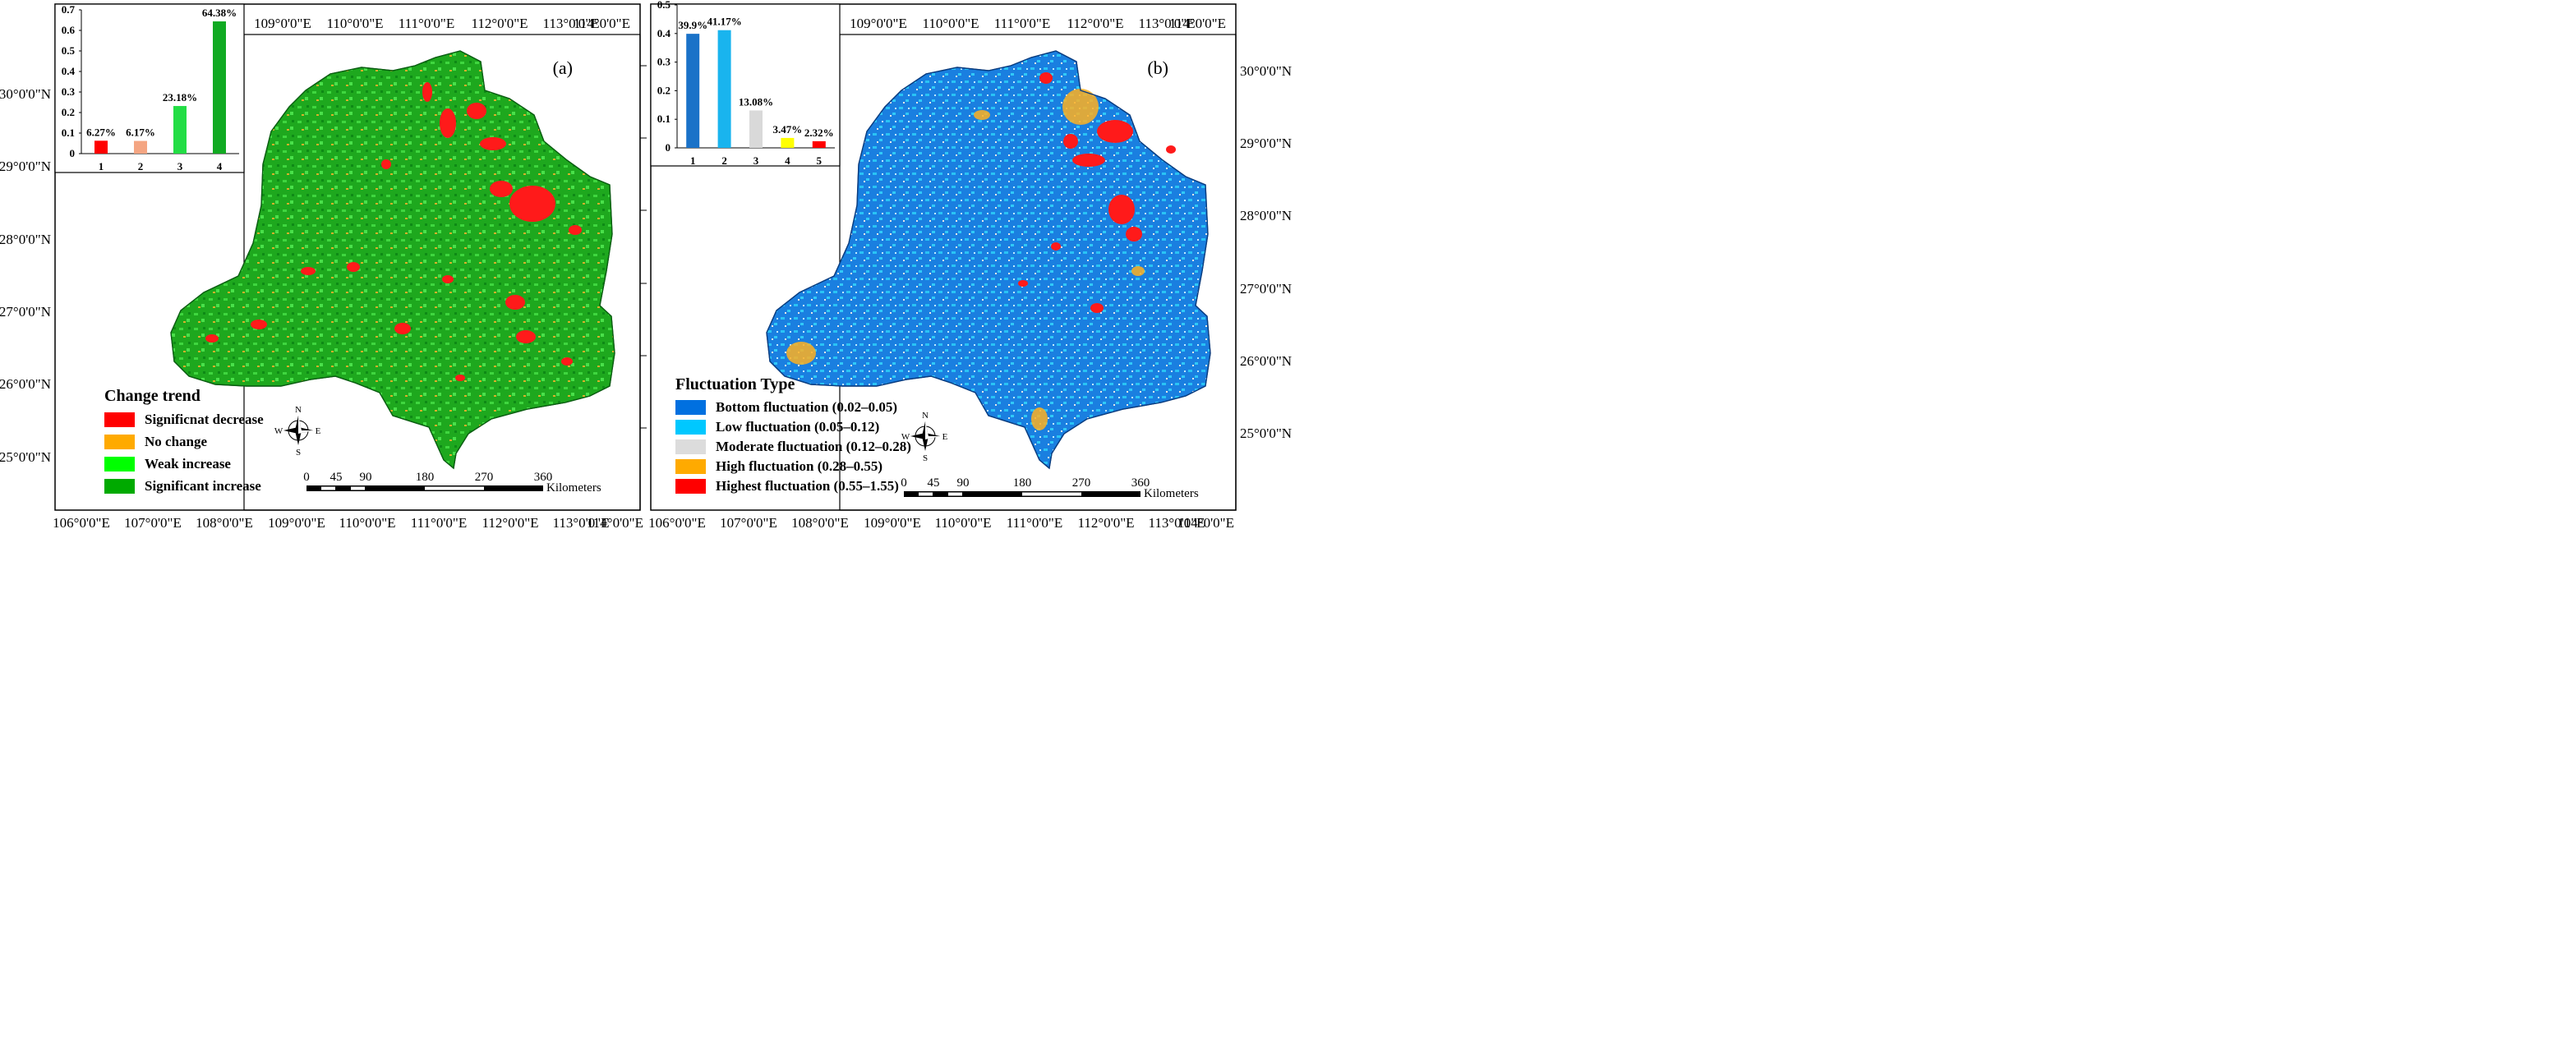  Describe the element at coordinates (140, 132) in the screenshot. I see `bar-data-label: 6.17%` at that location.